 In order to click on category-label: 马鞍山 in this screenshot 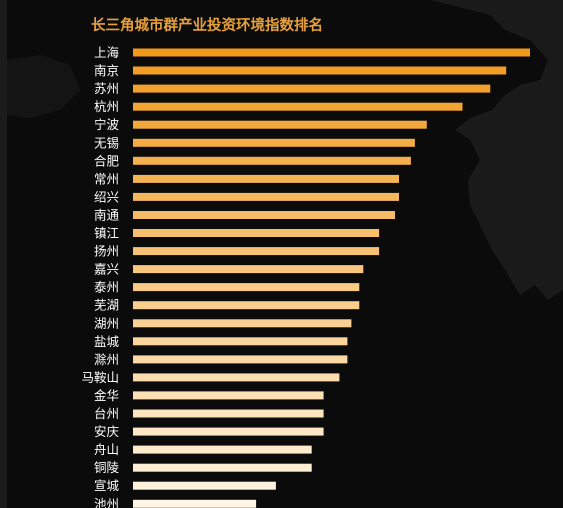, I will do `click(100, 377)`.